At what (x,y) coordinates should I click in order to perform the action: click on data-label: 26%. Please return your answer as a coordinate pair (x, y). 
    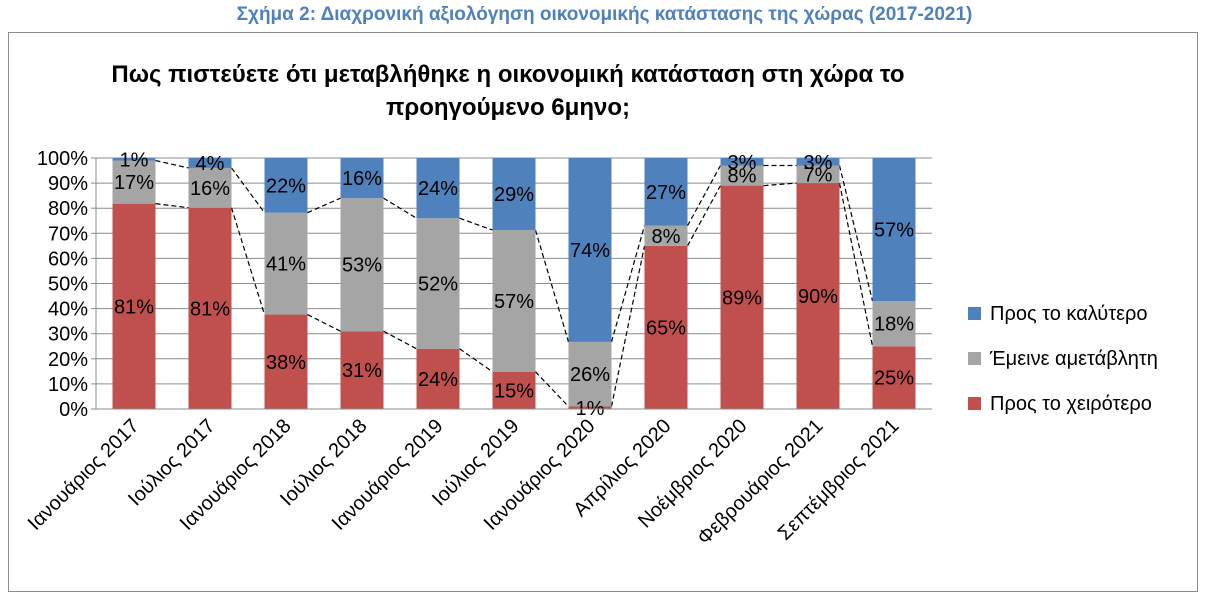
    Looking at the image, I should click on (590, 375).